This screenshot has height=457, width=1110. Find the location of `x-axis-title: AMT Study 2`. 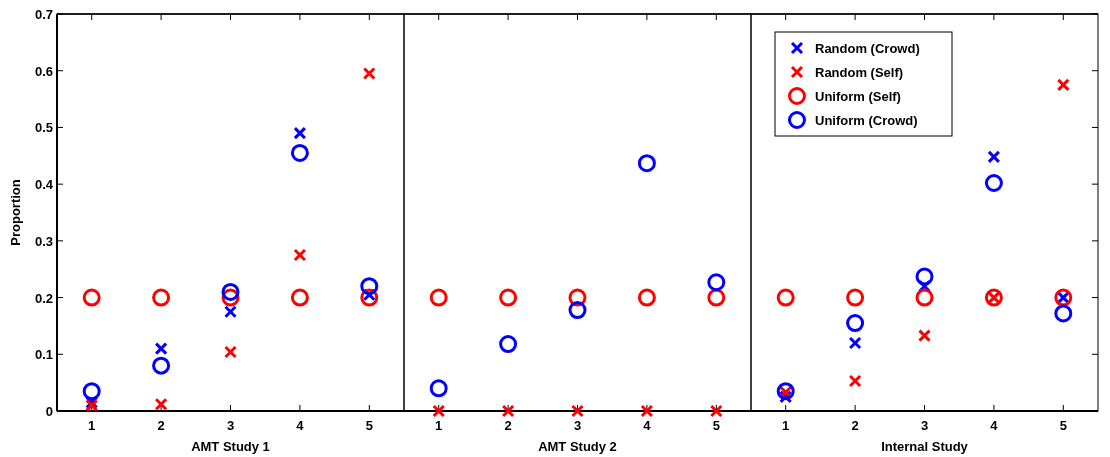

x-axis-title: AMT Study 2 is located at coordinates (577, 446).